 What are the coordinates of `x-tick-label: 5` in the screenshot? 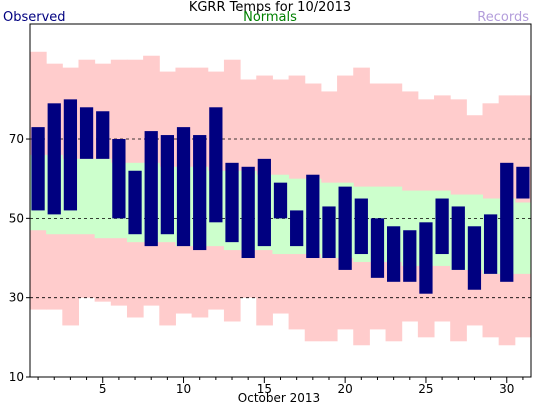 It's located at (103, 389).